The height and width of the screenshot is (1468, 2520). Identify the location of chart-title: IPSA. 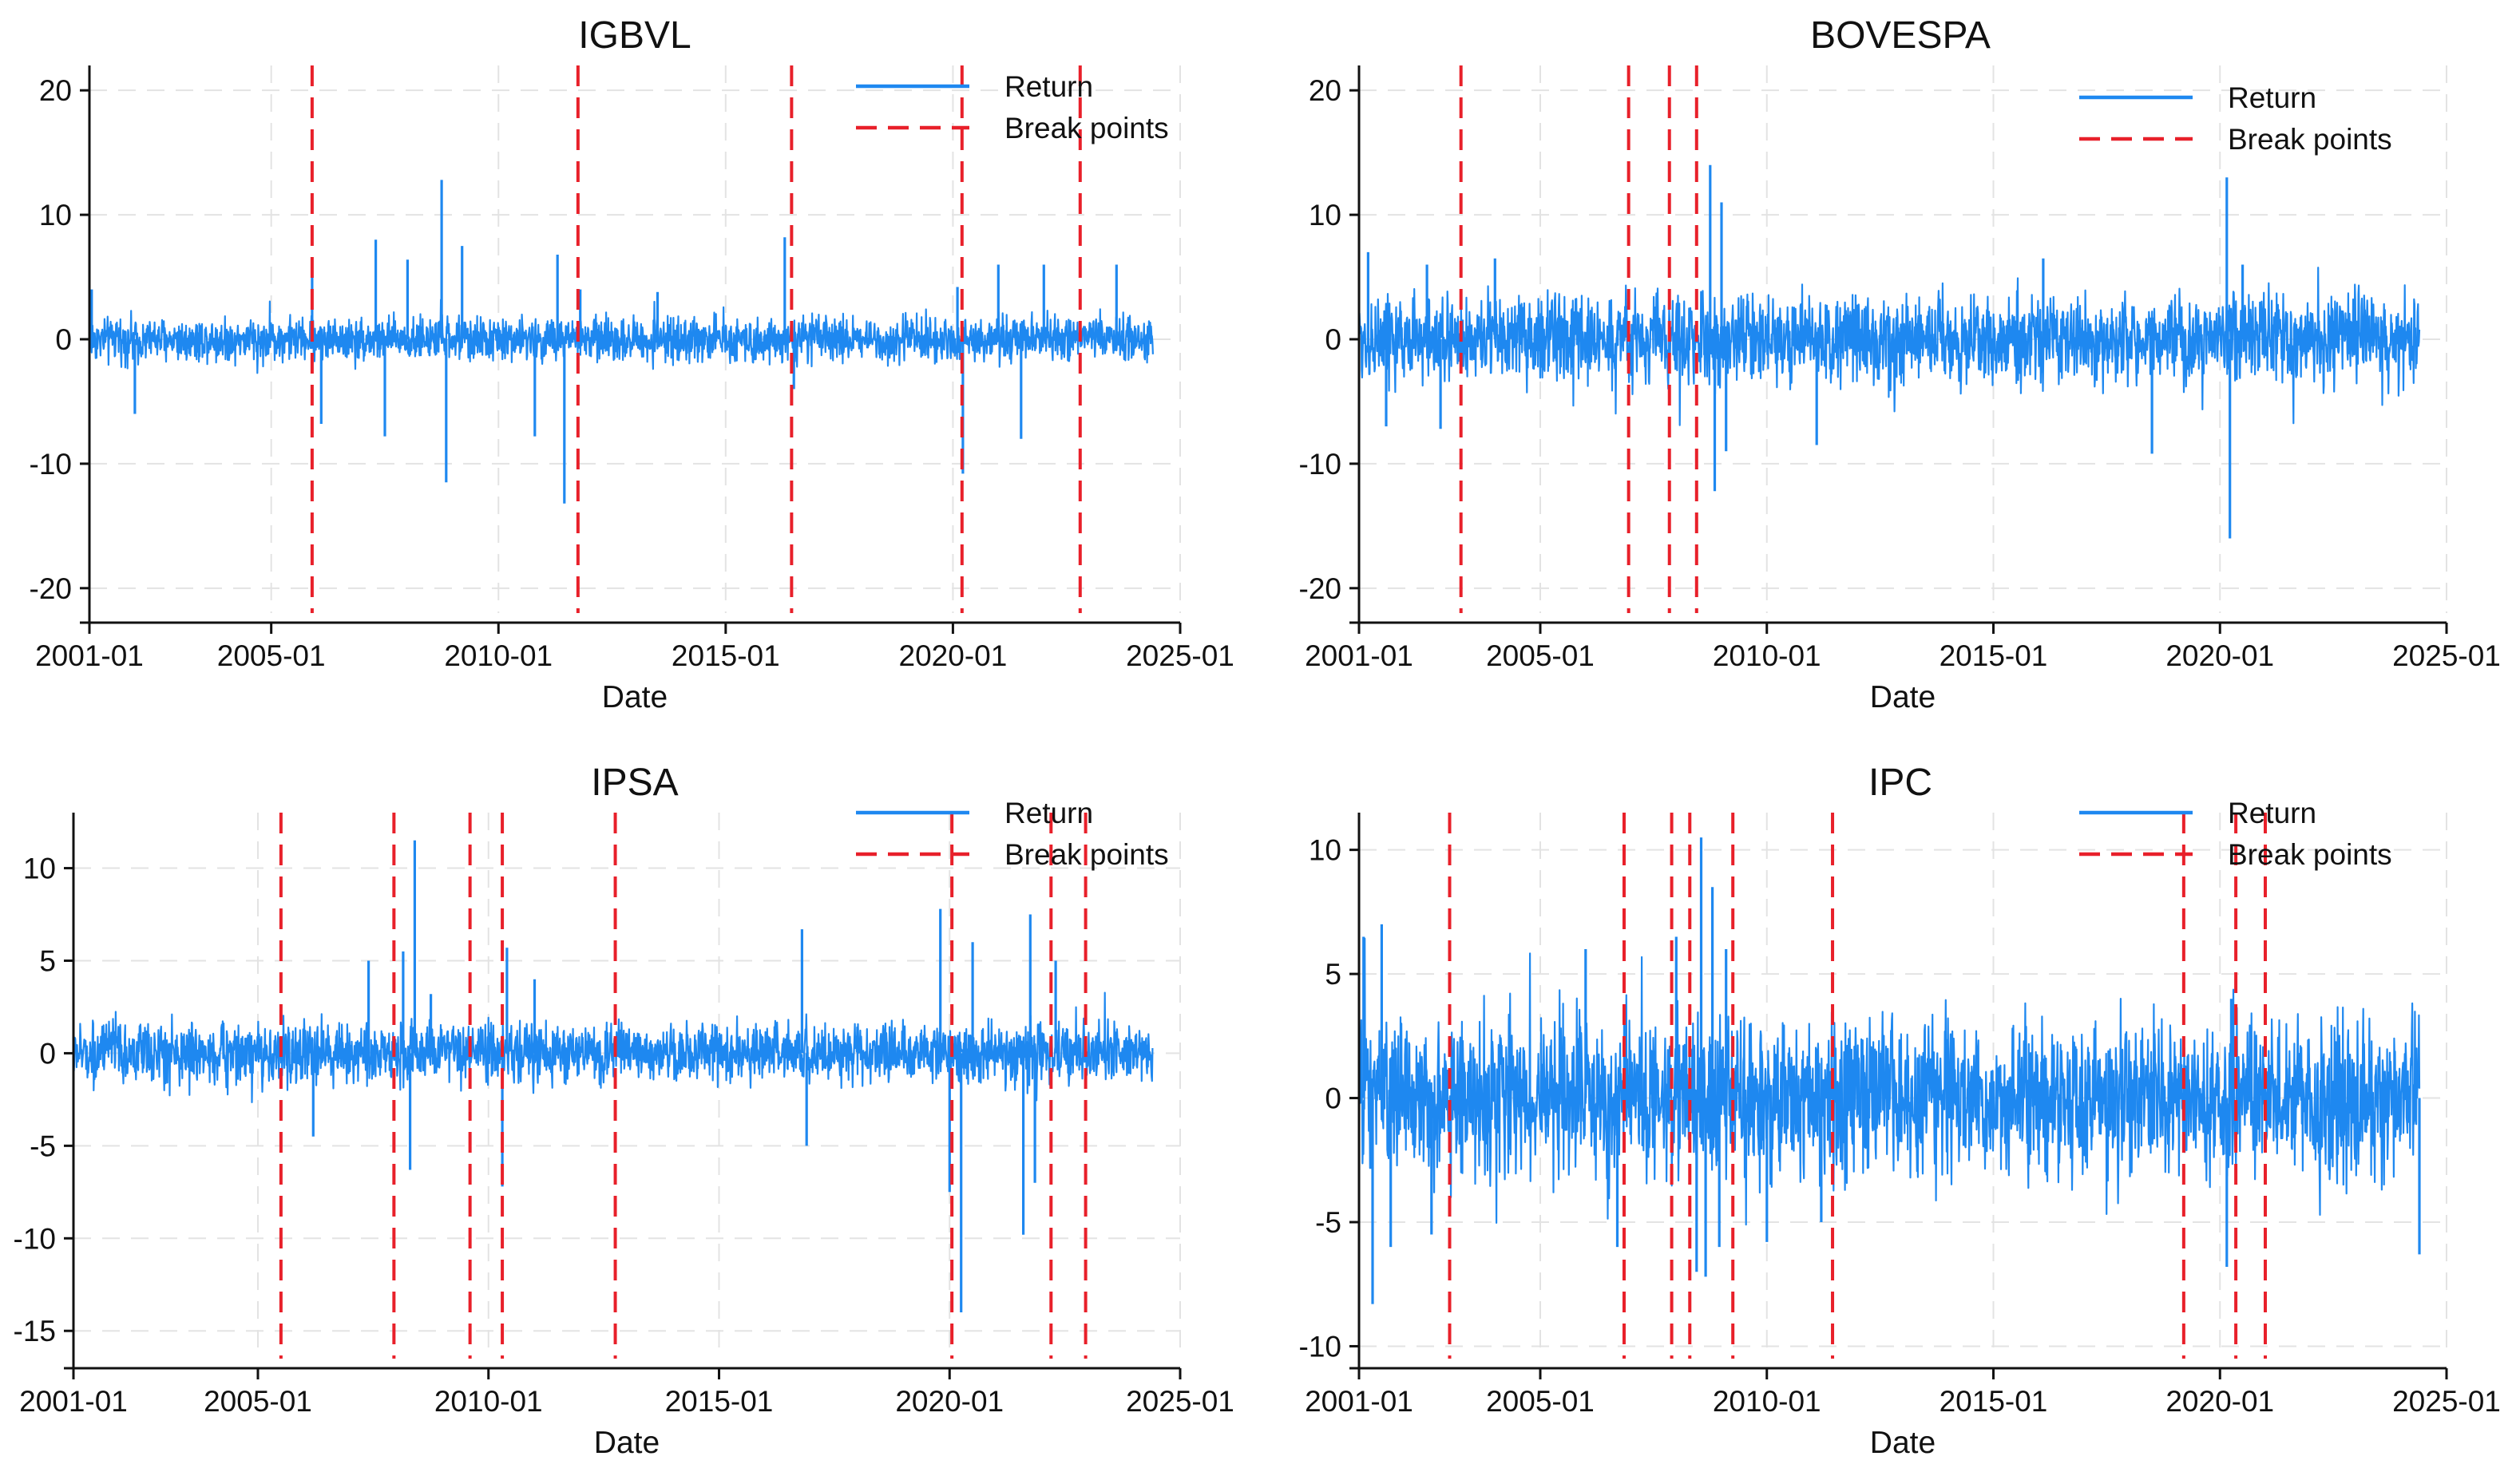
(634, 783).